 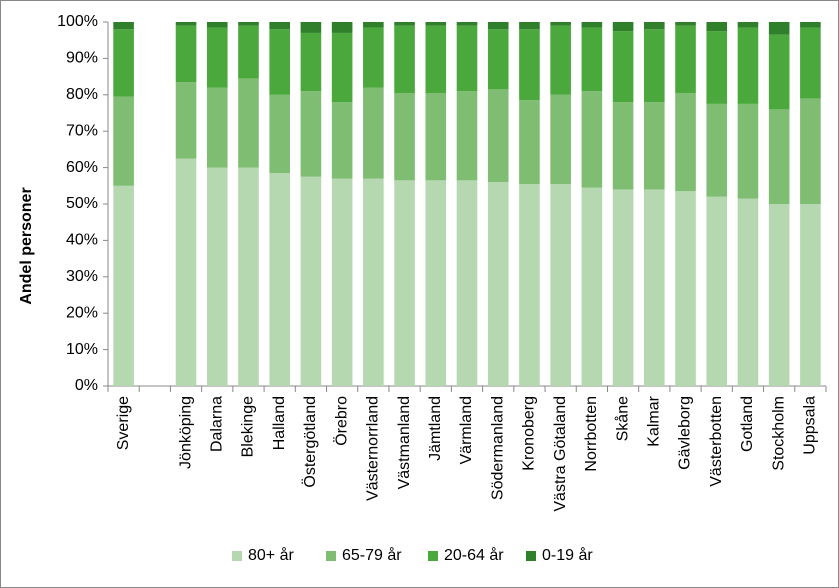 I want to click on x-tick-label: Blekinge, so click(x=248, y=426).